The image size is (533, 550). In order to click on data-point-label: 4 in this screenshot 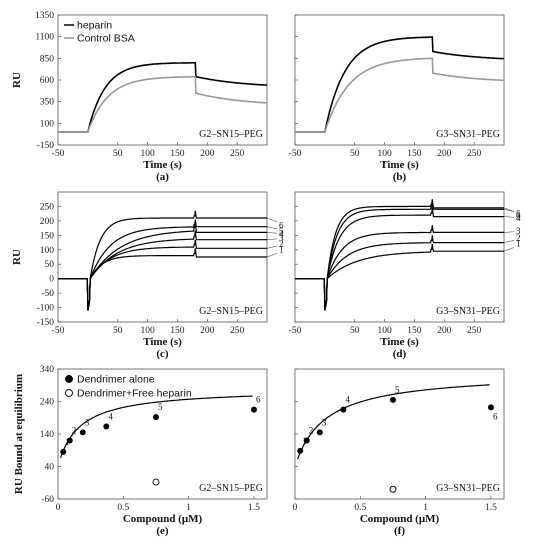, I will do `click(347, 400)`.